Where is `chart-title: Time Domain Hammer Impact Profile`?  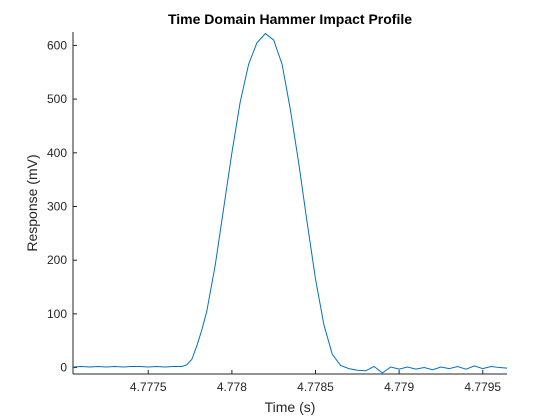 chart-title: Time Domain Hammer Impact Profile is located at coordinates (290, 19).